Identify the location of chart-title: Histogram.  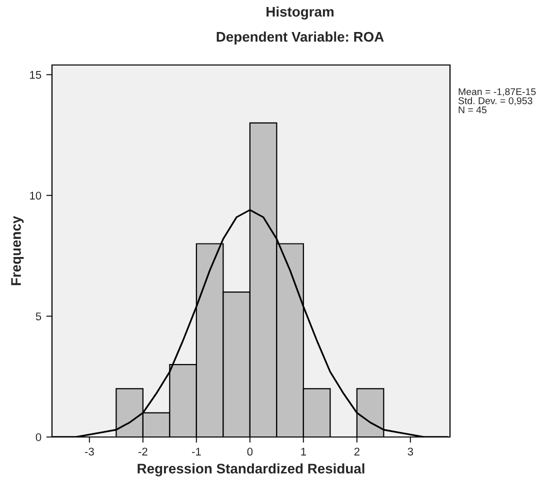
(300, 13).